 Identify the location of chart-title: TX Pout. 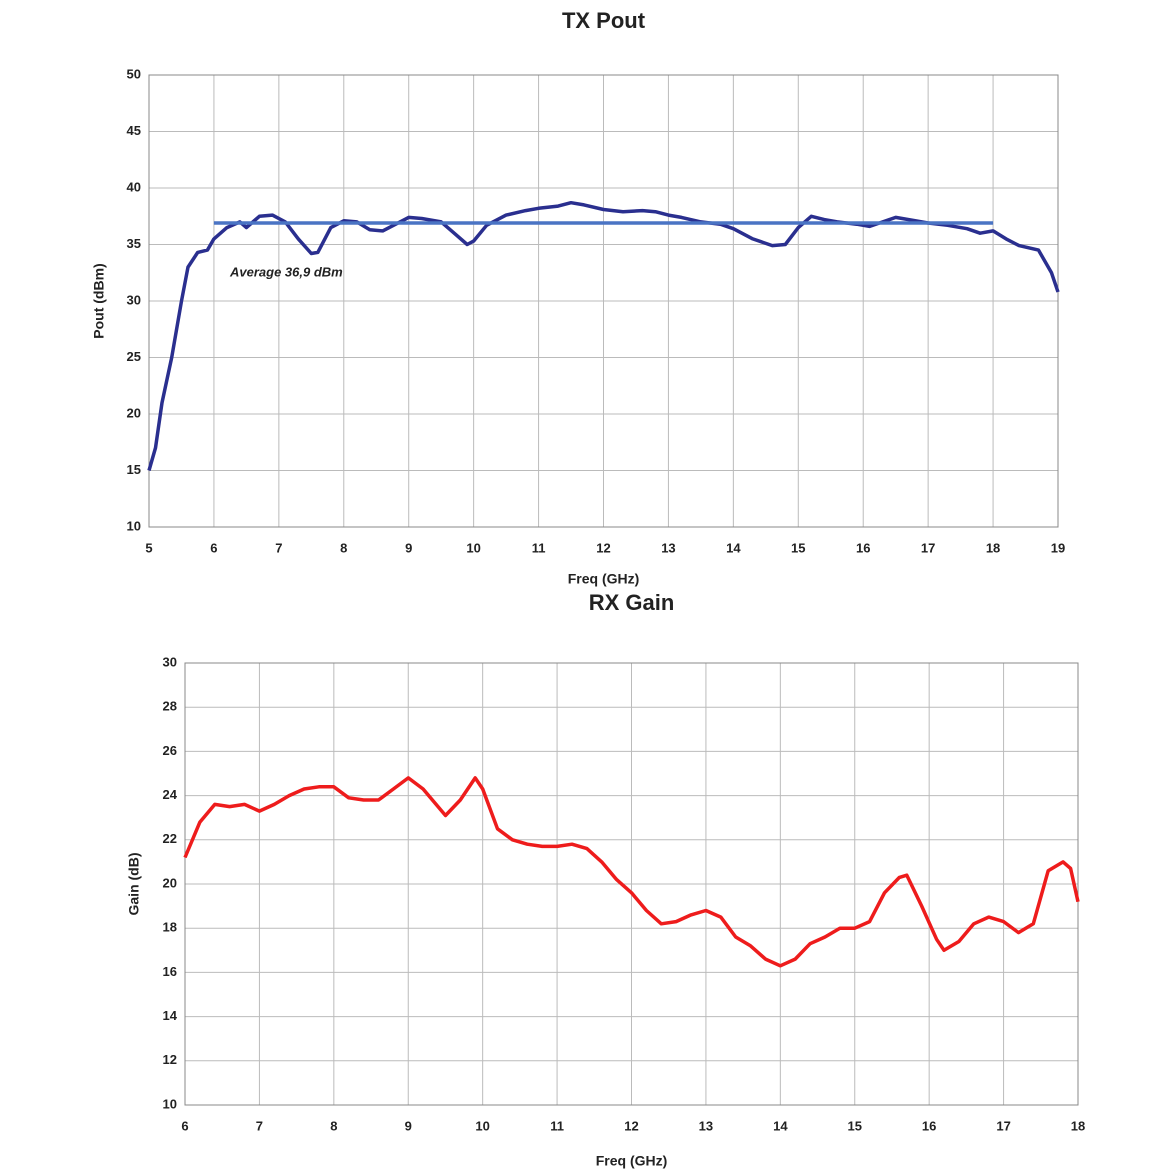
(604, 20).